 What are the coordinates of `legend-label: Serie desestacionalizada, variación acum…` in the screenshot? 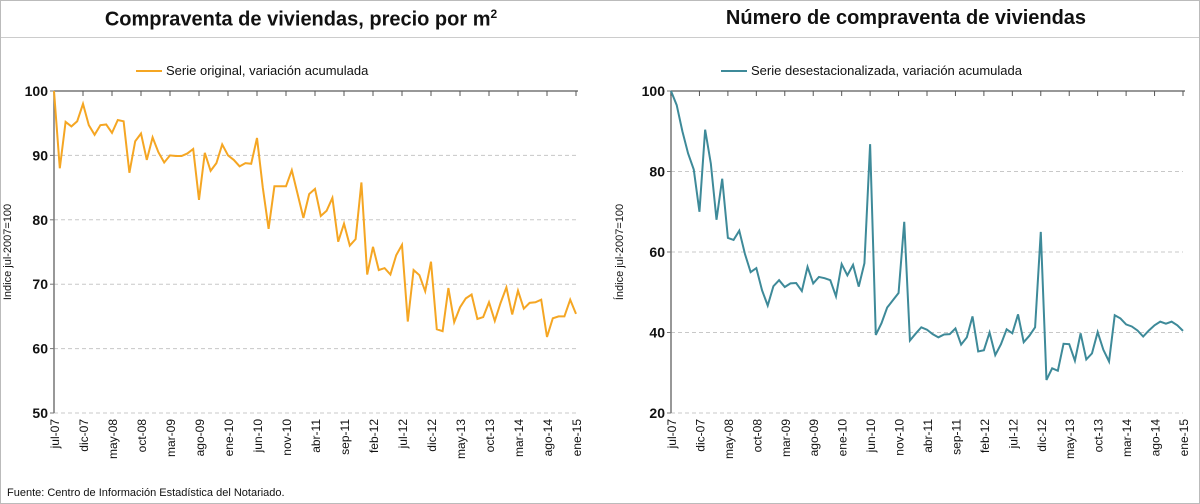 It's located at (887, 70).